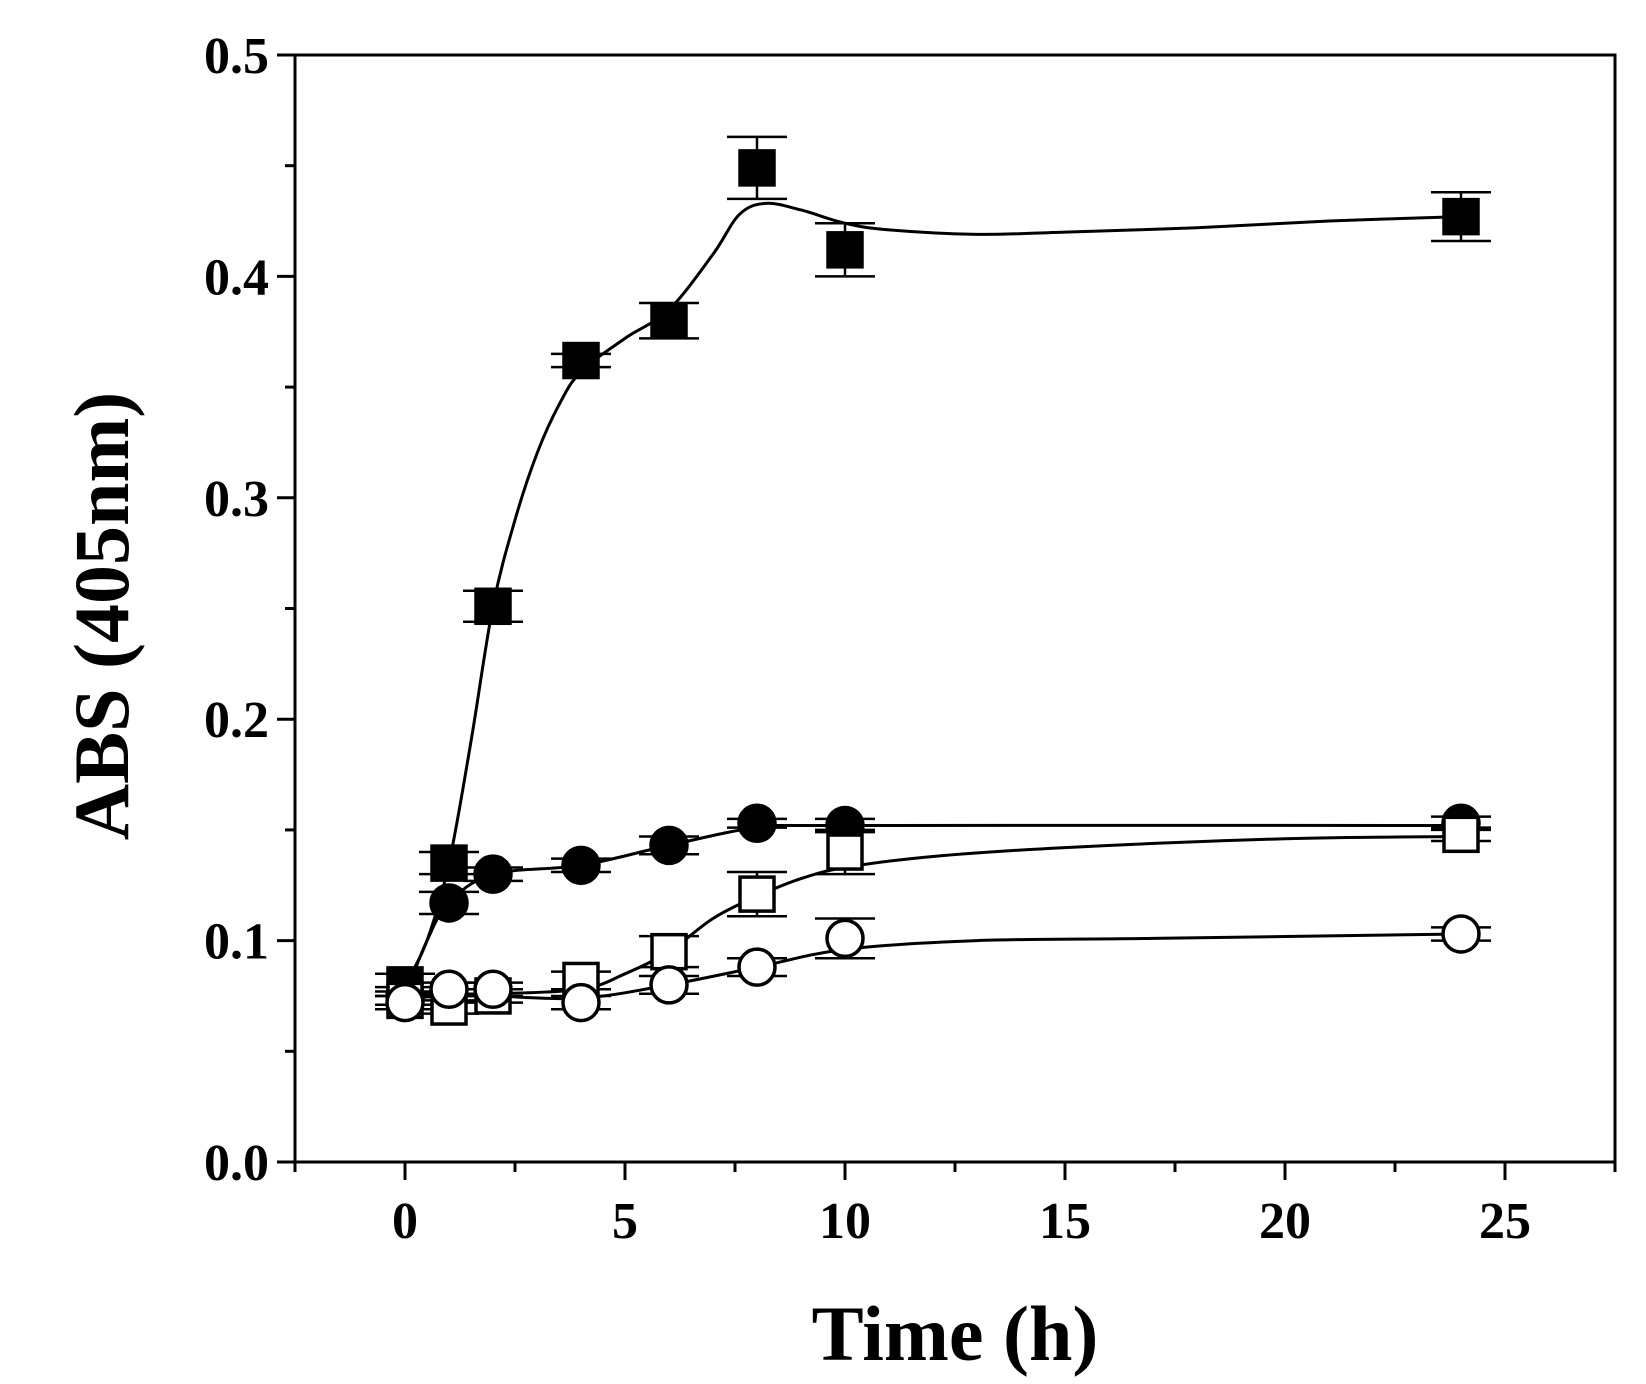 The height and width of the screenshot is (1384, 1646). What do you see at coordinates (236, 277) in the screenshot?
I see `y-tick-label: 0.4` at bounding box center [236, 277].